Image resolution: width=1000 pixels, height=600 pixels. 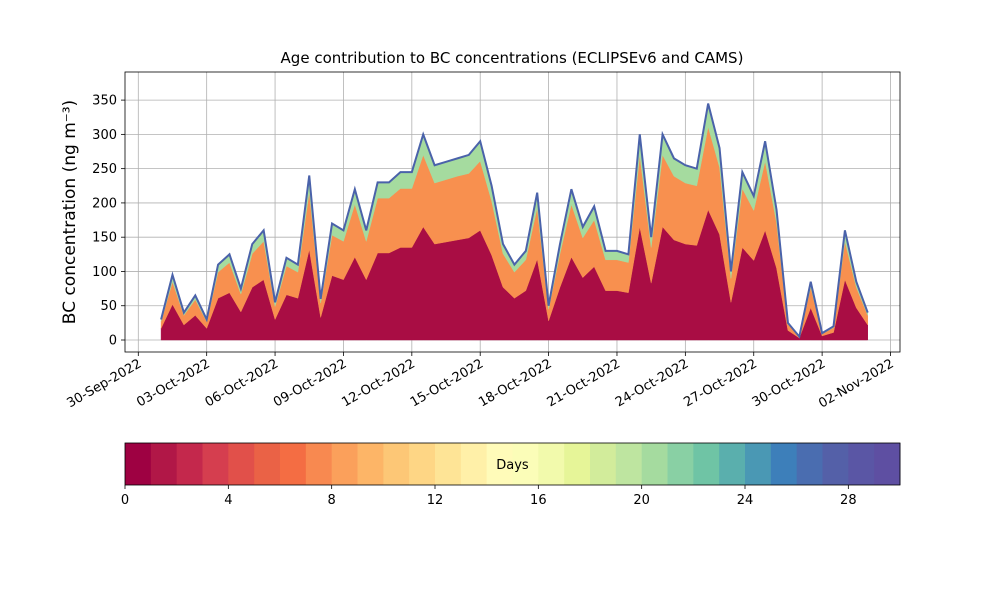 I want to click on colorbar-tick-label: 4, so click(x=228, y=500).